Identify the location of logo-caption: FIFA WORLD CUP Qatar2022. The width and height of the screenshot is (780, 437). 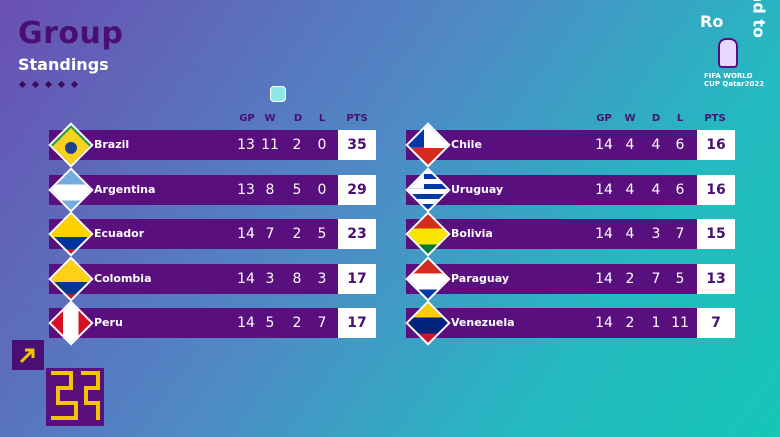
(734, 80).